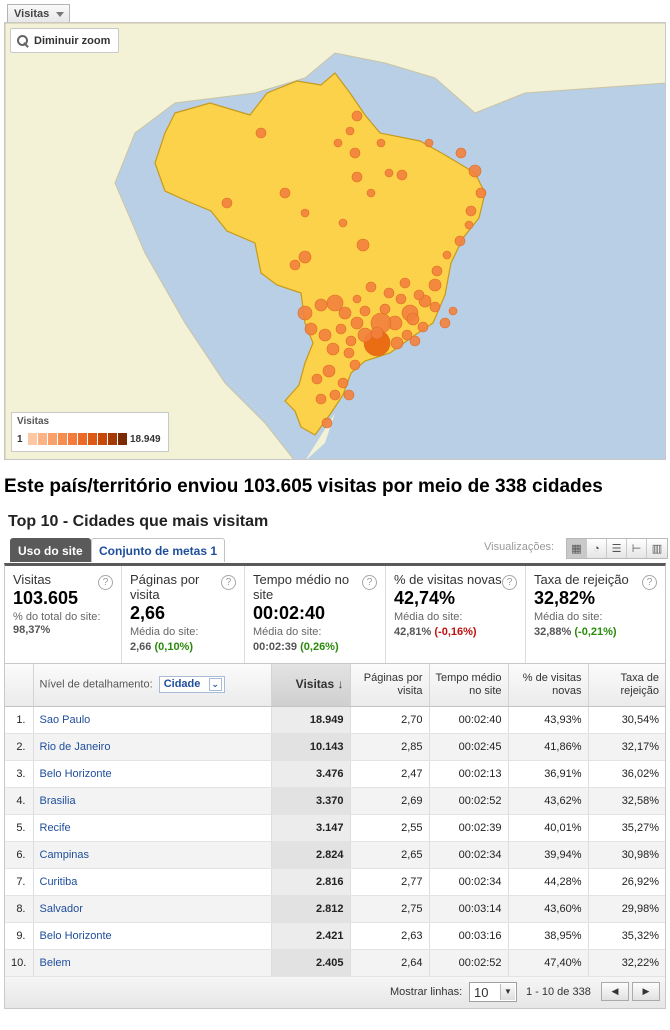 Image resolution: width=670 pixels, height=1030 pixels. What do you see at coordinates (151, 963) in the screenshot?
I see `city-link: Belem` at bounding box center [151, 963].